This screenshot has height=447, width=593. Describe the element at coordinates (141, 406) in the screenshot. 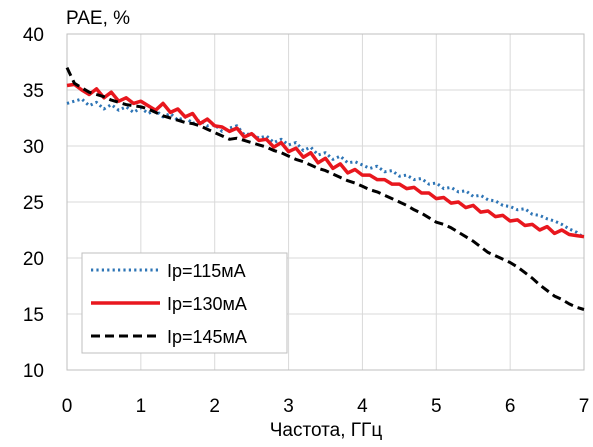

I see `x-tick-label: 1` at that location.